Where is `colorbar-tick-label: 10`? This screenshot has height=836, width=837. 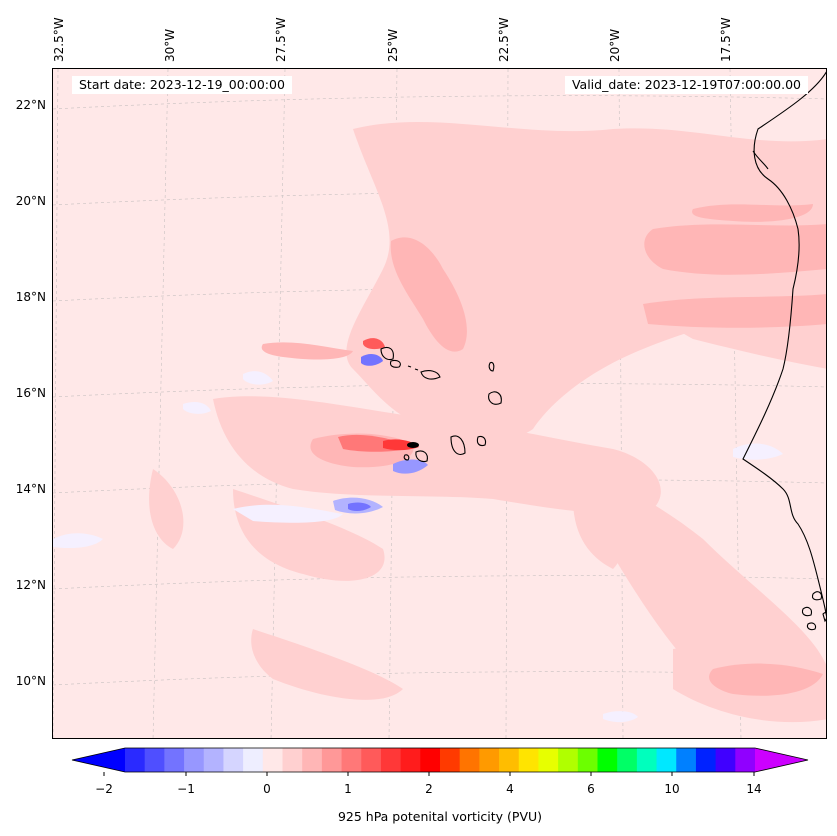
colorbar-tick-label: 10 is located at coordinates (672, 789).